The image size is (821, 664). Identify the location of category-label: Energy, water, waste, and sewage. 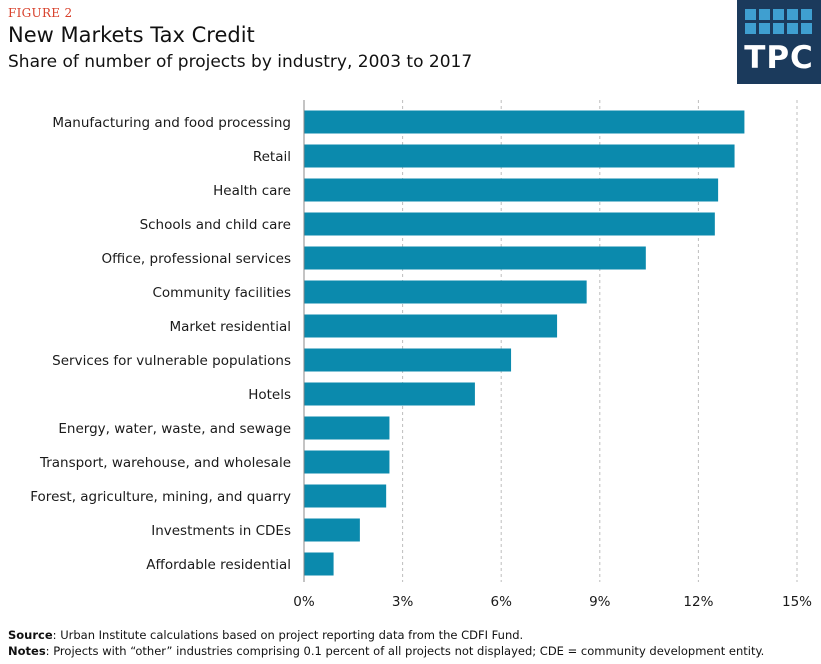
(174, 429).